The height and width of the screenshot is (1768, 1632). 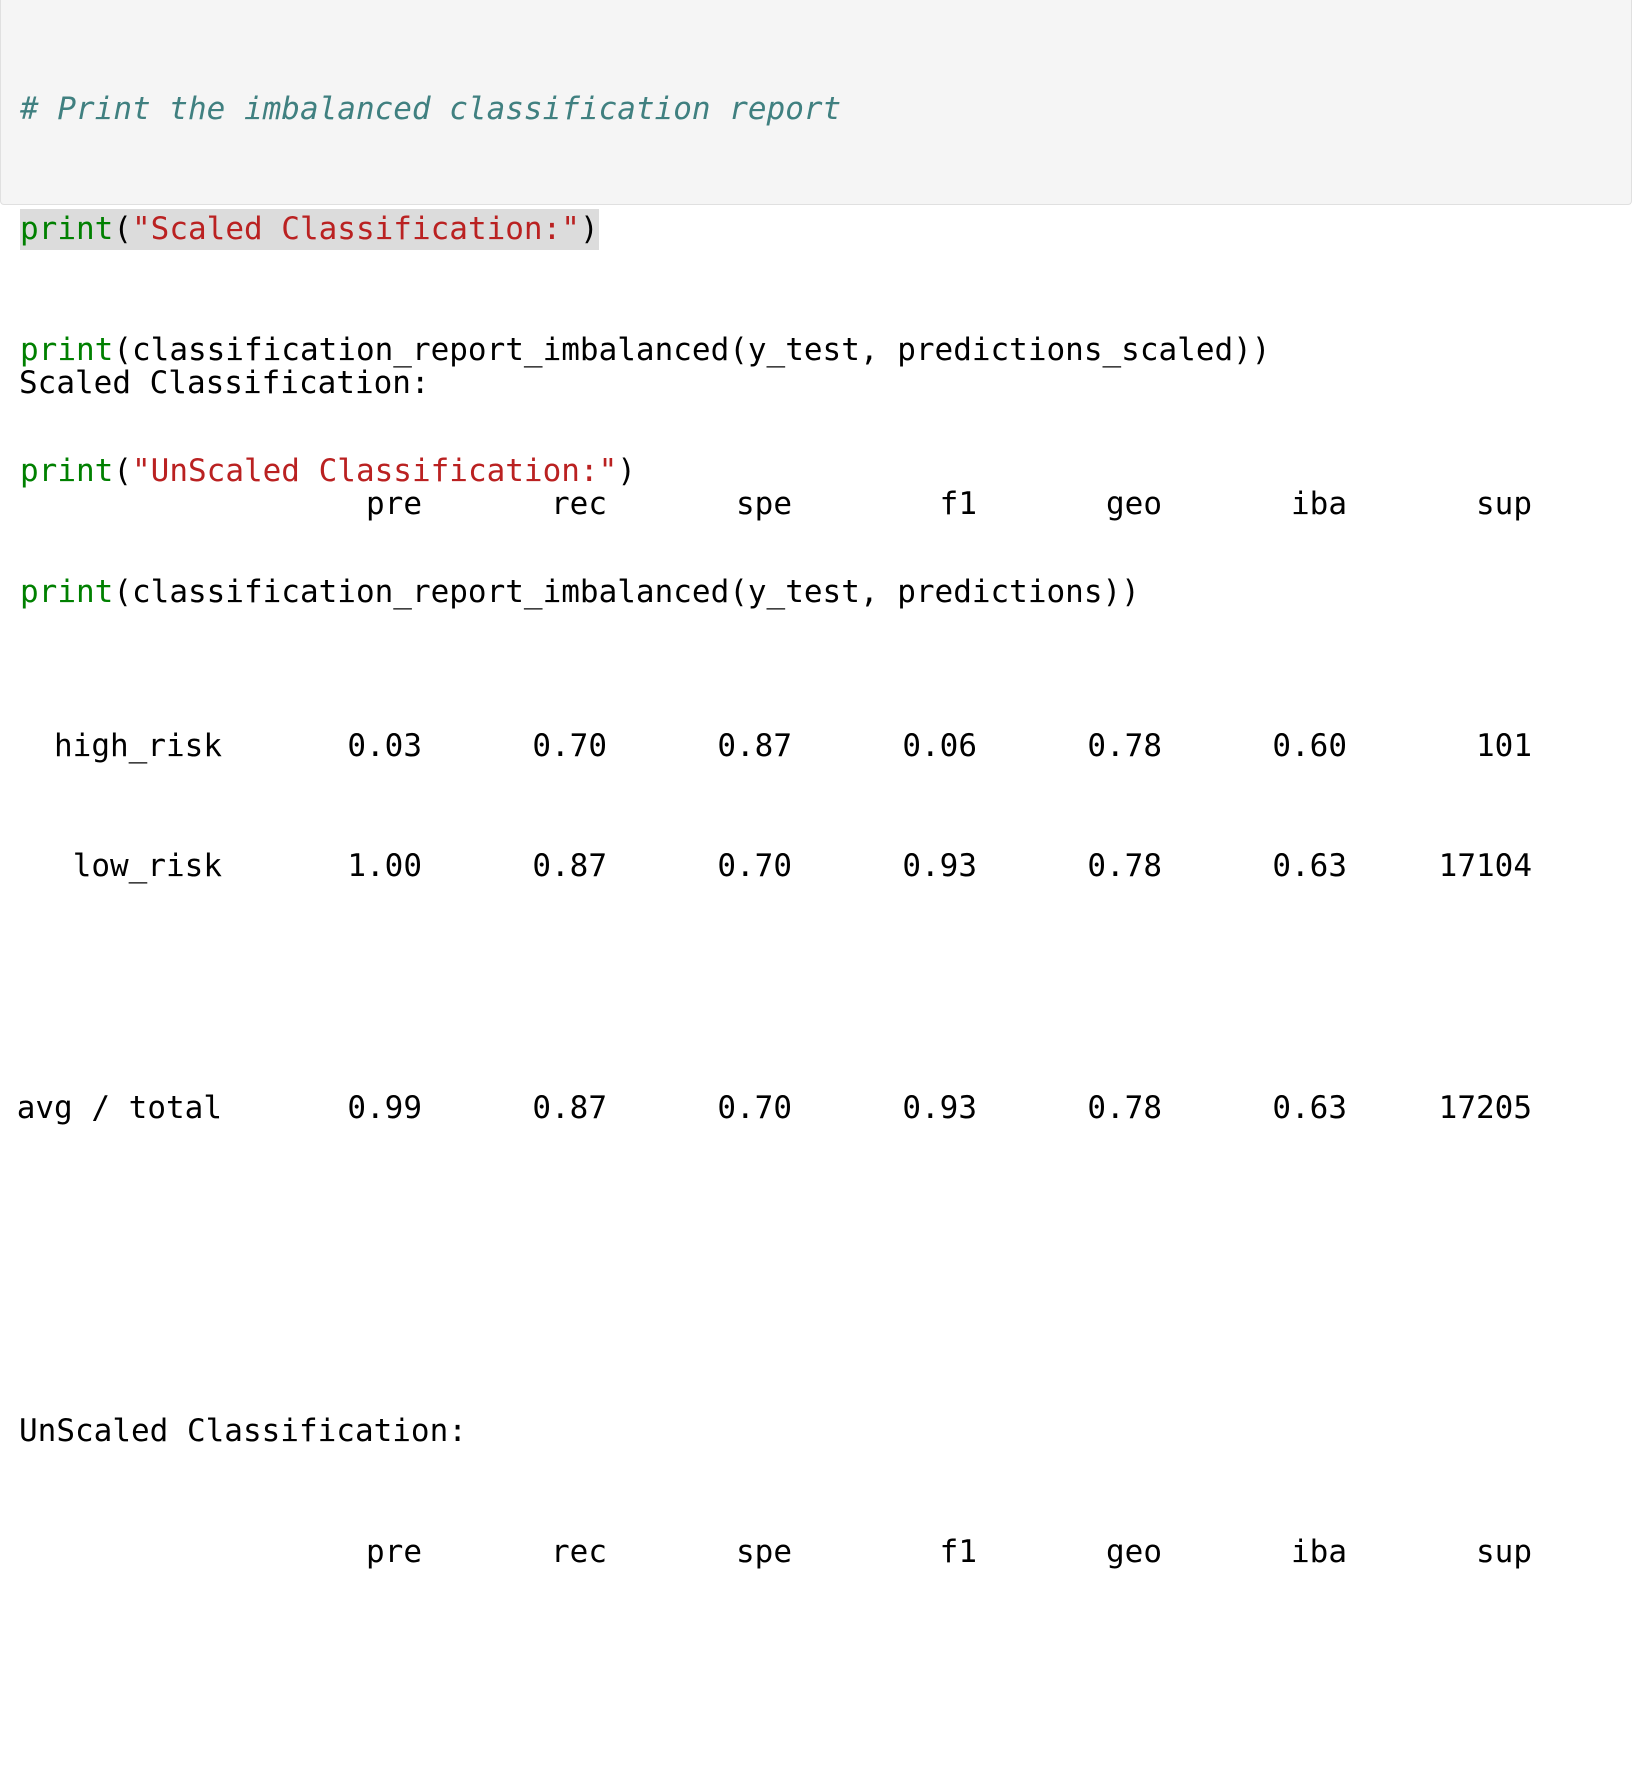 What do you see at coordinates (809, 1431) in the screenshot?
I see `report-title: UnScaled Classification:` at bounding box center [809, 1431].